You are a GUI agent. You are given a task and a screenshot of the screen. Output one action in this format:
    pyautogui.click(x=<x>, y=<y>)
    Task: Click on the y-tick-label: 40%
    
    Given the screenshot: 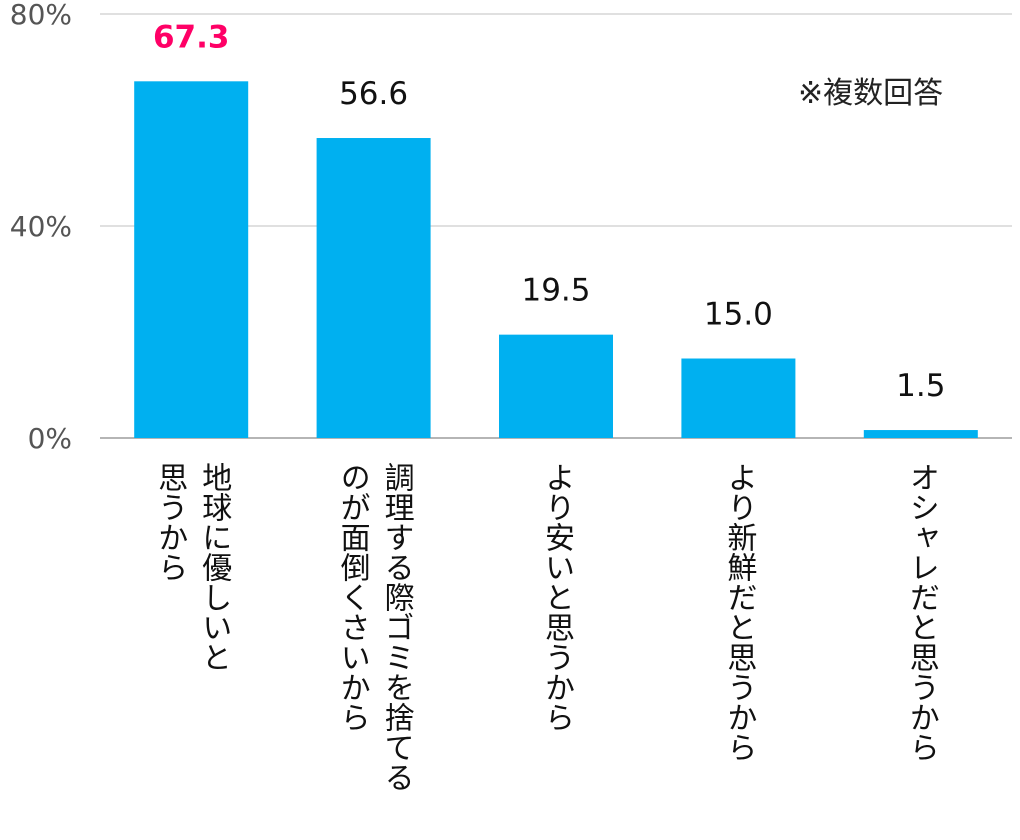 What is the action you would take?
    pyautogui.click(x=41, y=226)
    